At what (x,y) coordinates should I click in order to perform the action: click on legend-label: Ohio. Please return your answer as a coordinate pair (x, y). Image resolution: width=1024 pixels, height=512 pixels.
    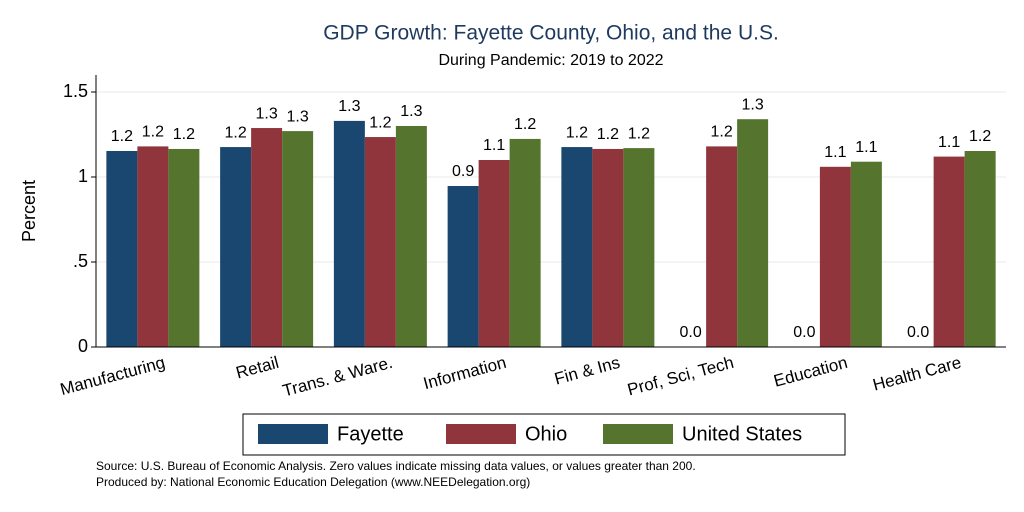
    Looking at the image, I should click on (546, 434).